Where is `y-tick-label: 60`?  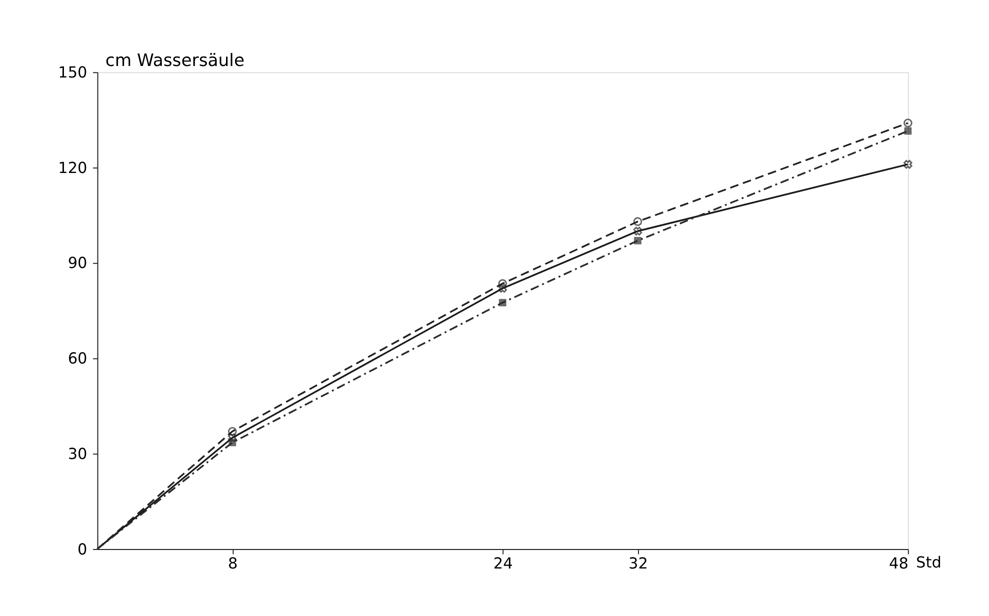 y-tick-label: 60 is located at coordinates (78, 359).